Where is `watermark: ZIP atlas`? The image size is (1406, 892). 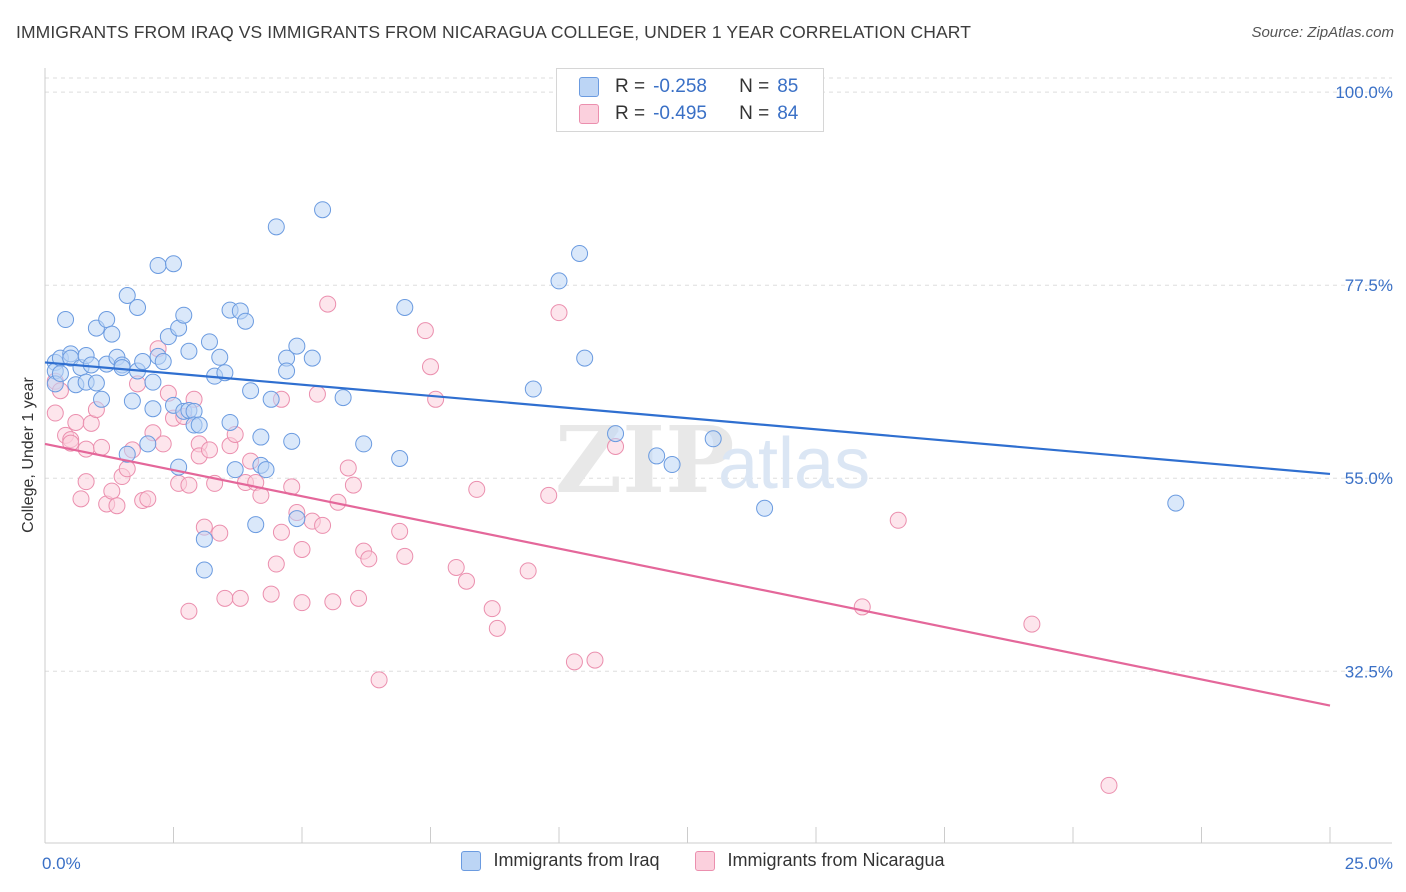
watermark: ZIP atlas is located at coordinates (712, 460).